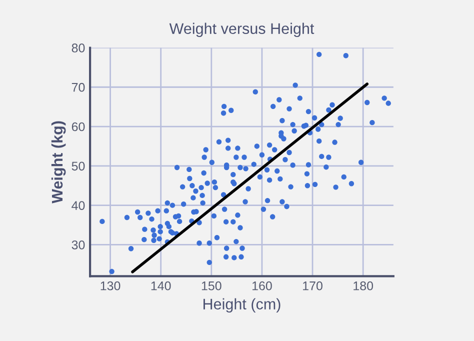 This screenshot has height=341, width=474. Describe the element at coordinates (212, 285) in the screenshot. I see `x-tick-label: 150` at that location.